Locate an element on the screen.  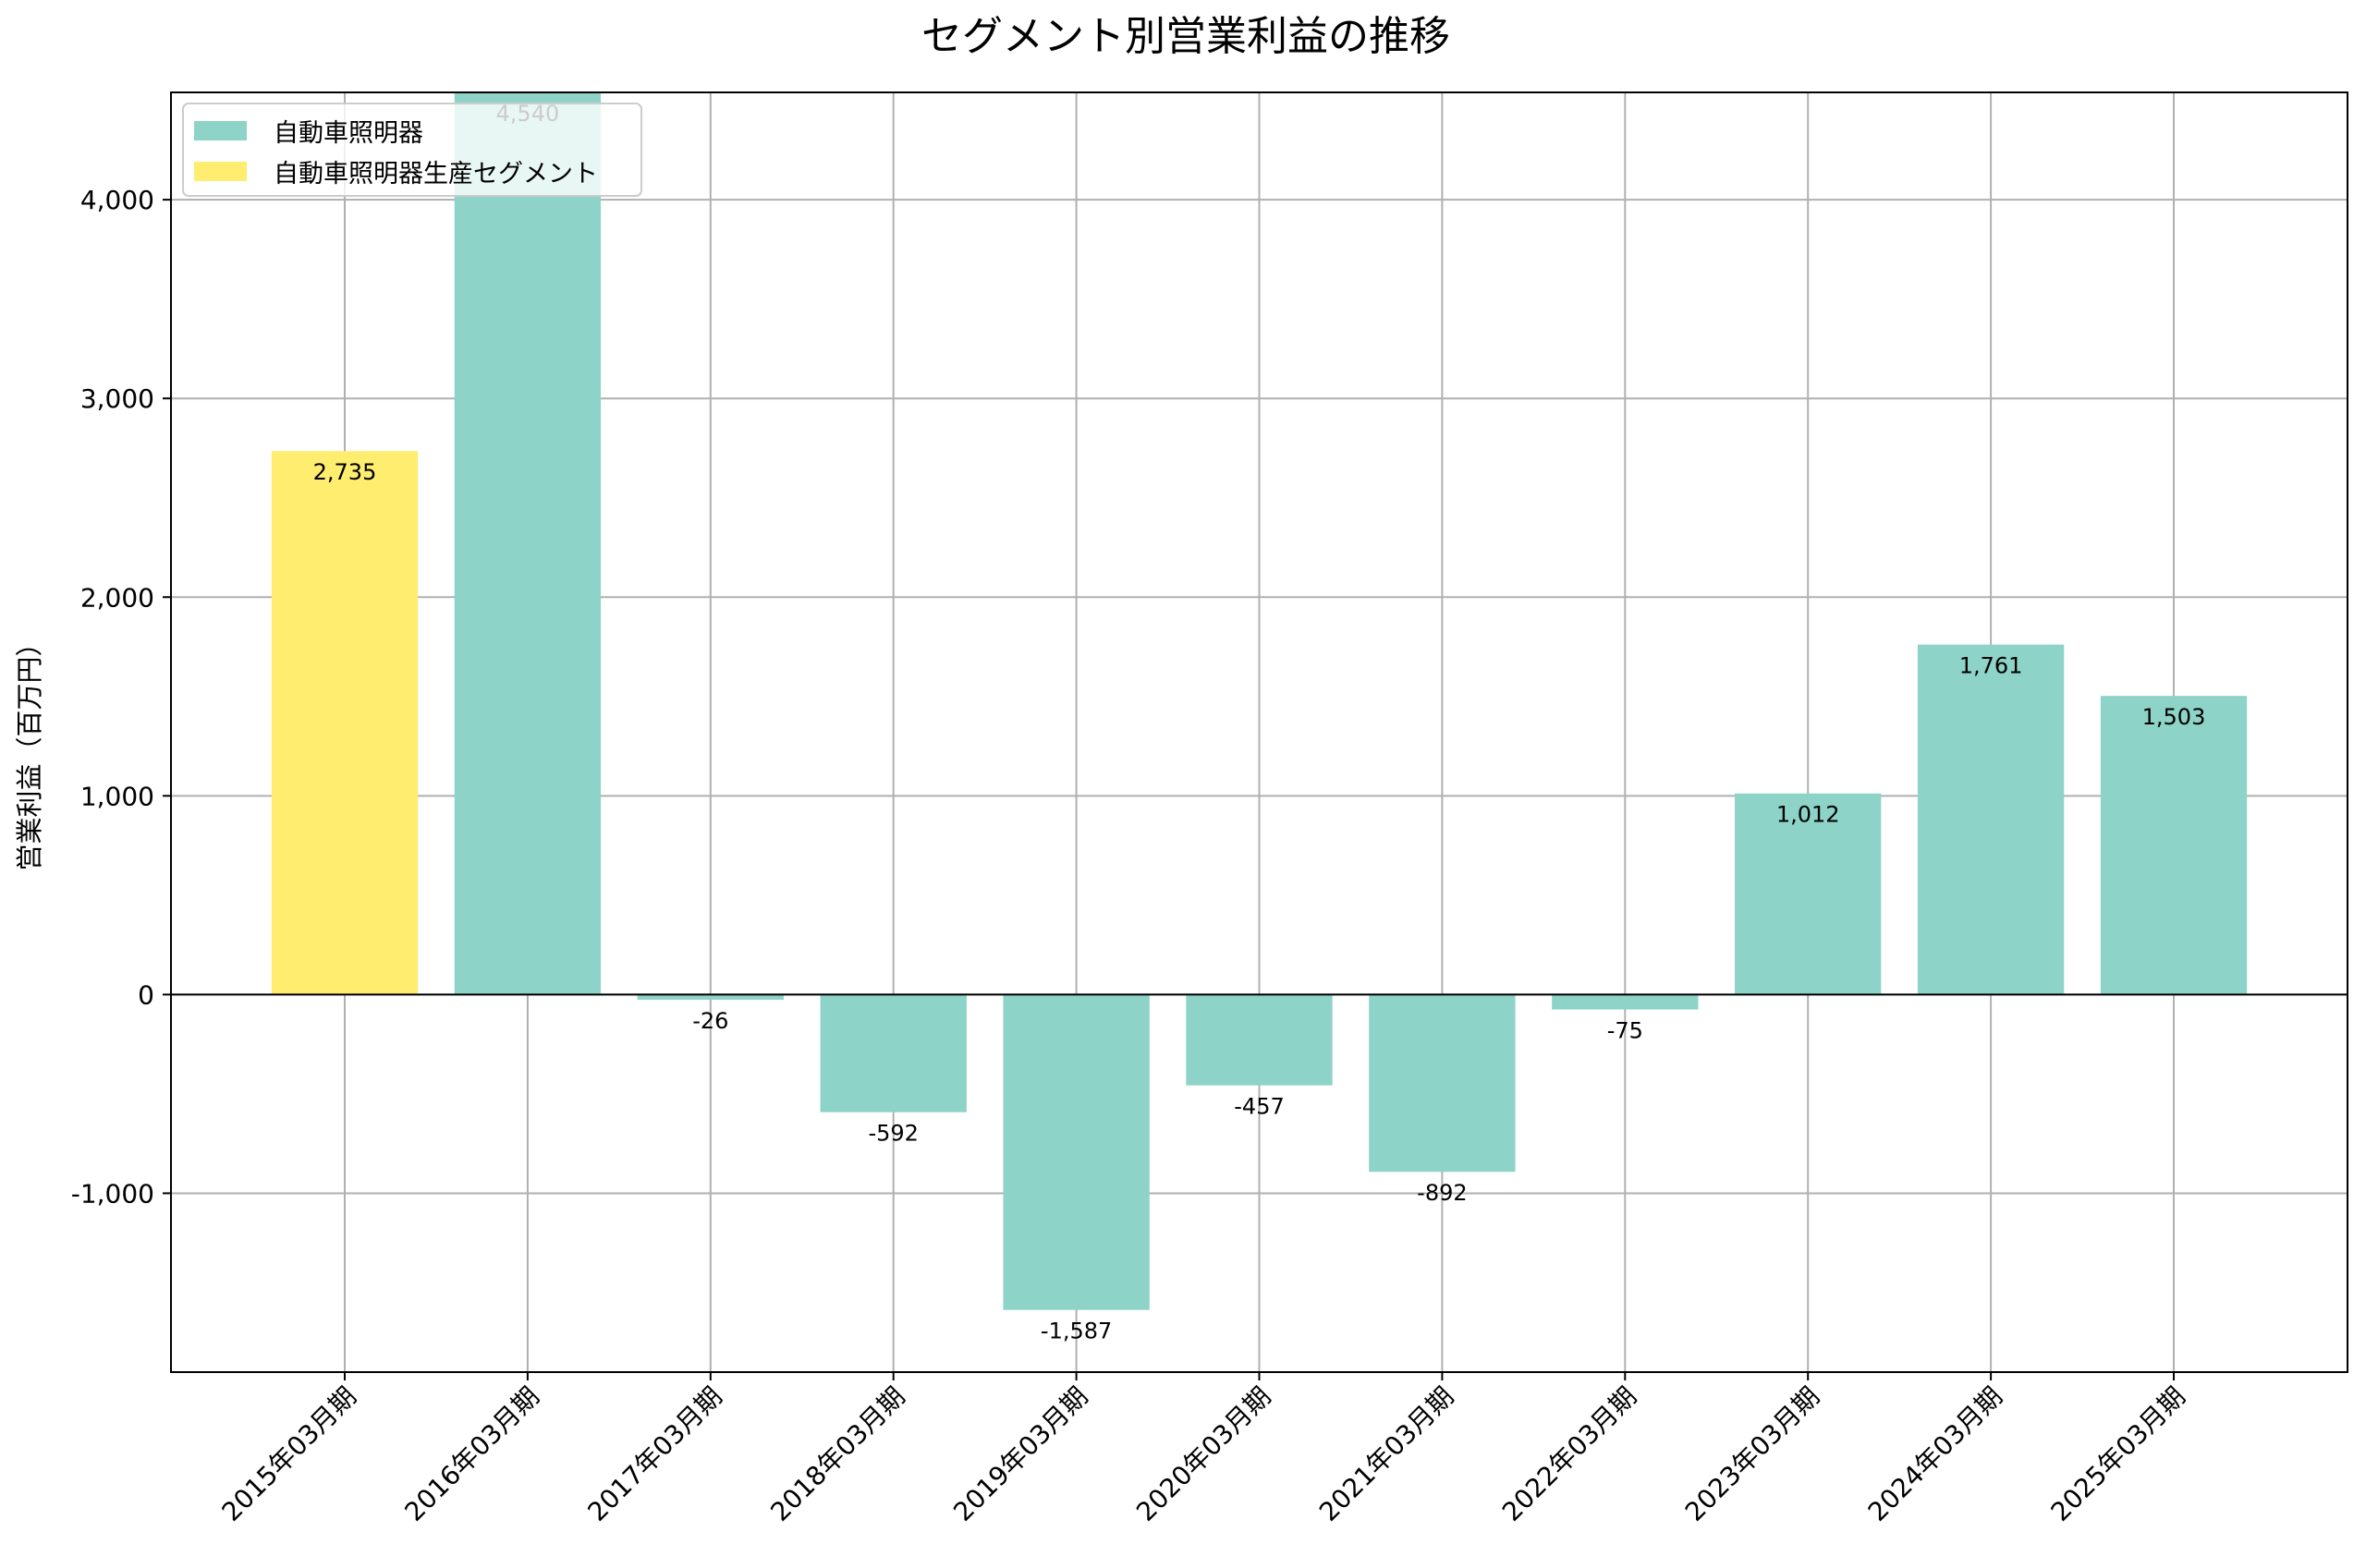
data-label: -26 is located at coordinates (710, 1021).